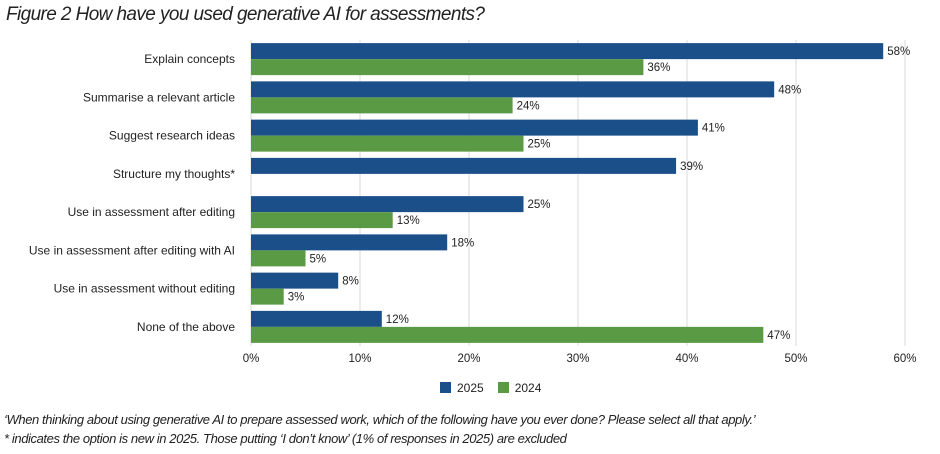 The width and height of the screenshot is (940, 454). What do you see at coordinates (296, 298) in the screenshot?
I see `data-label: 3%` at bounding box center [296, 298].